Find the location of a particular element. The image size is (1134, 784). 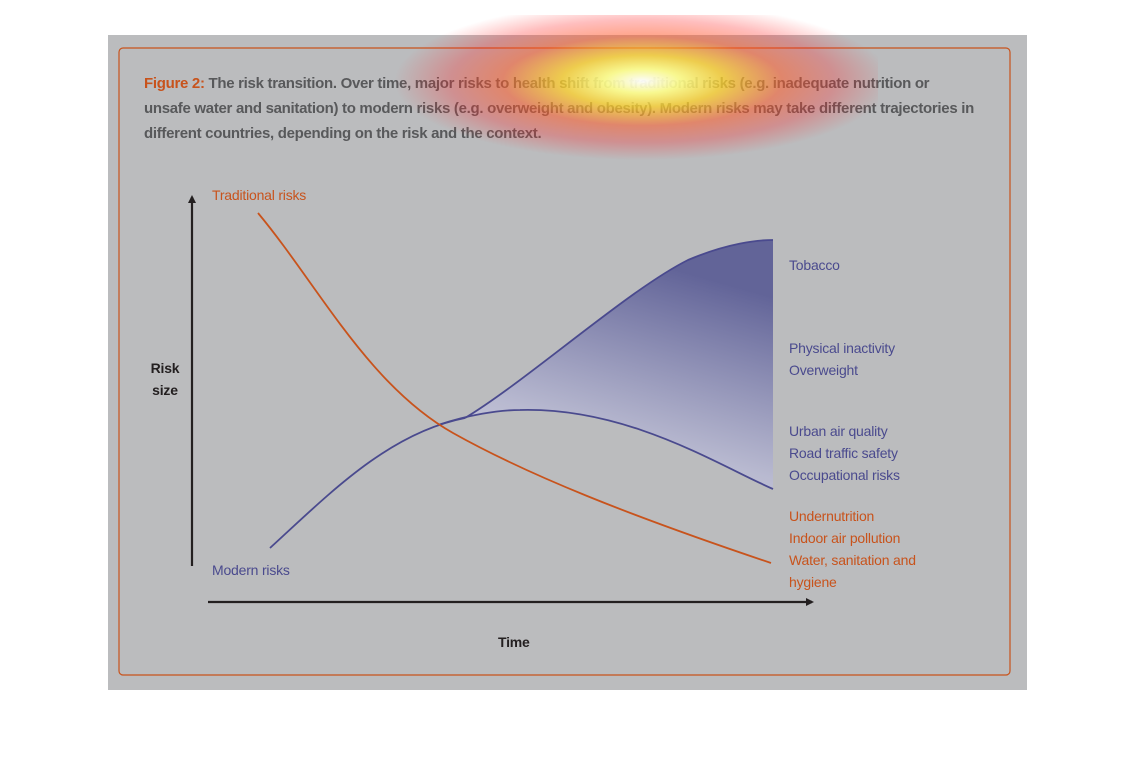

figure-label: Figure 2: is located at coordinates (174, 83).